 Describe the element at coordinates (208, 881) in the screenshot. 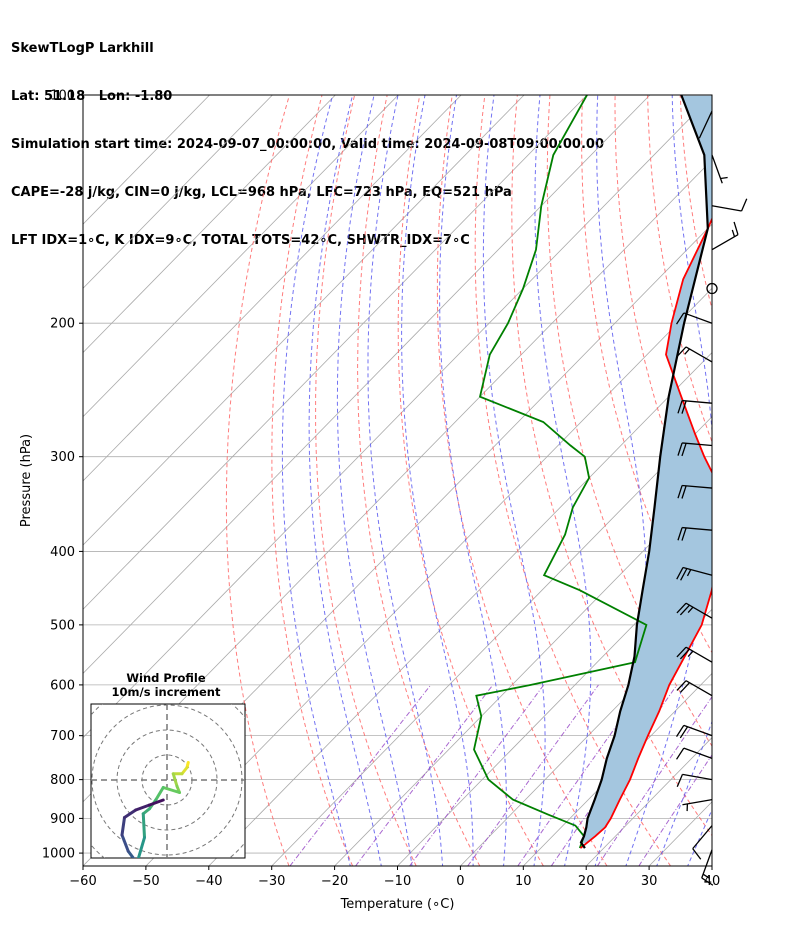

I see `x-tick-label: −40` at that location.